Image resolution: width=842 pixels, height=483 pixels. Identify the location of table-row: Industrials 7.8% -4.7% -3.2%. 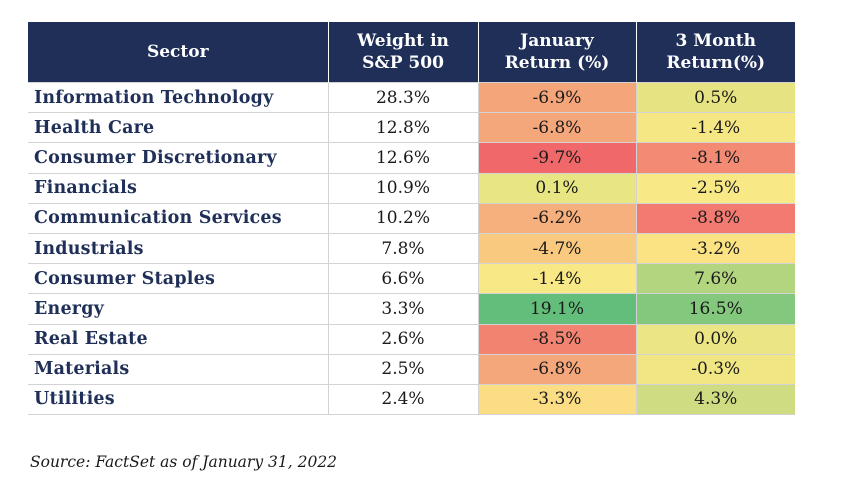
(411, 248).